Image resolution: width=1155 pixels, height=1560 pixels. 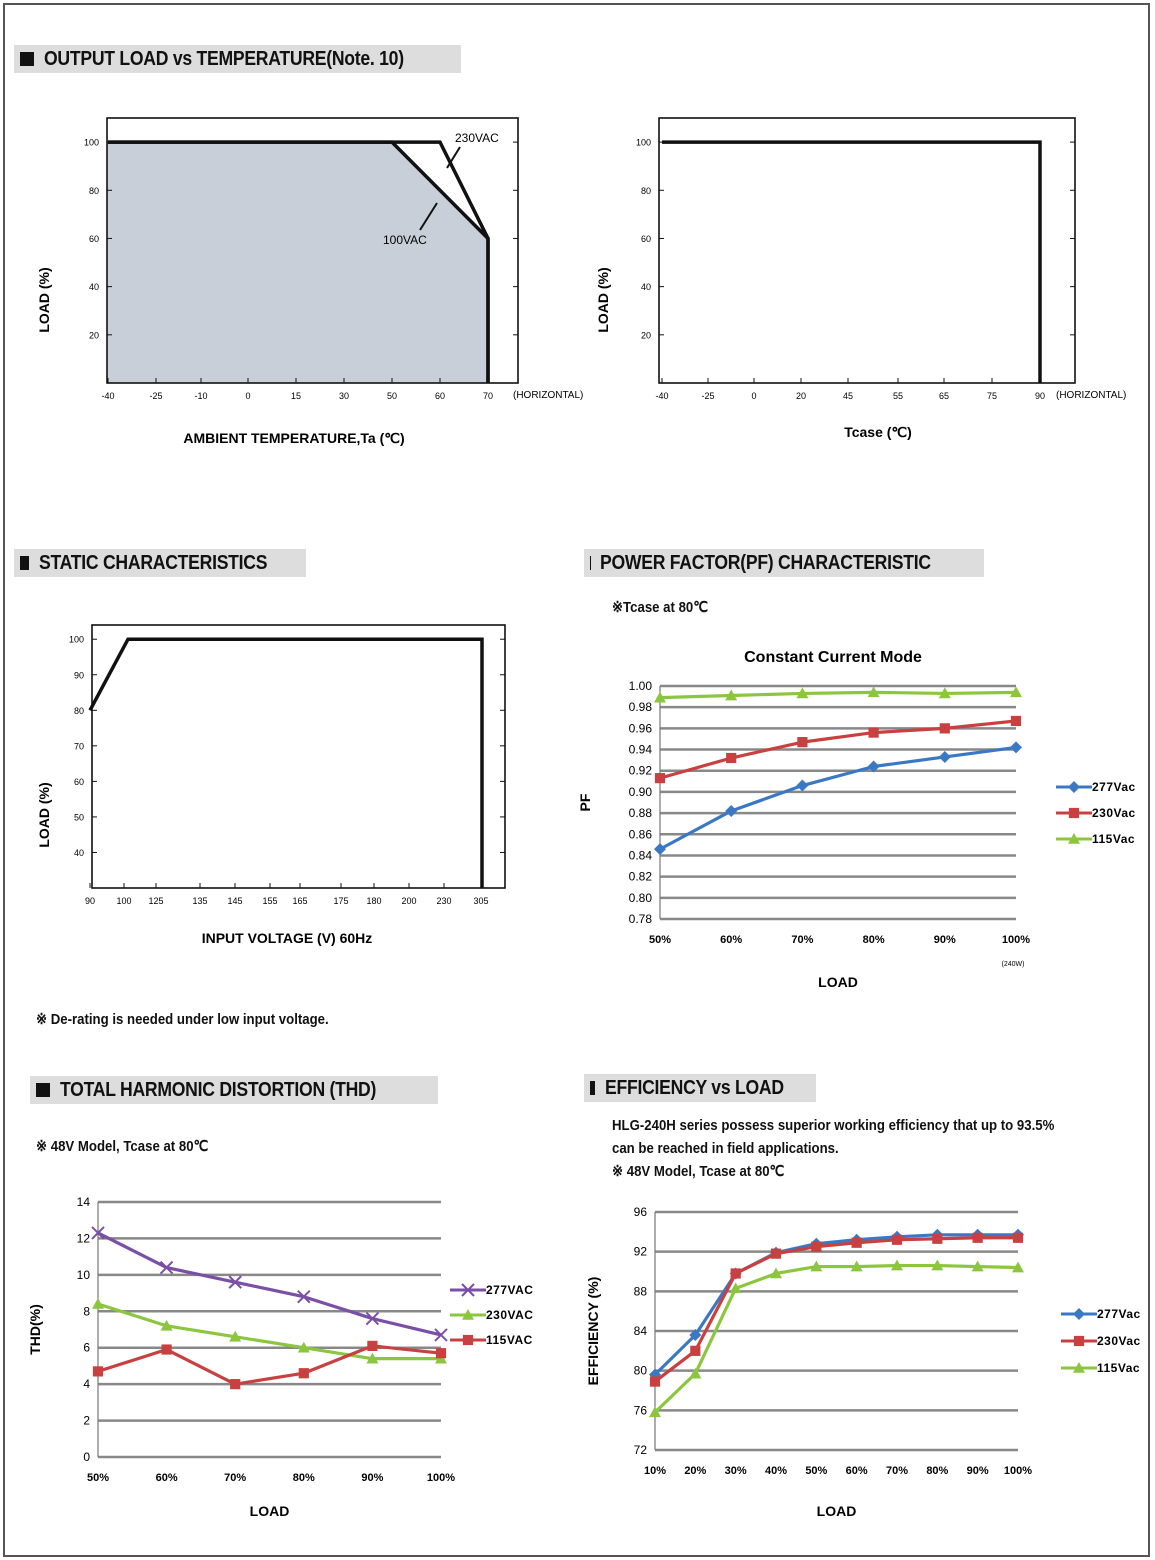 What do you see at coordinates (340, 901) in the screenshot?
I see `x-tick-label: 175` at bounding box center [340, 901].